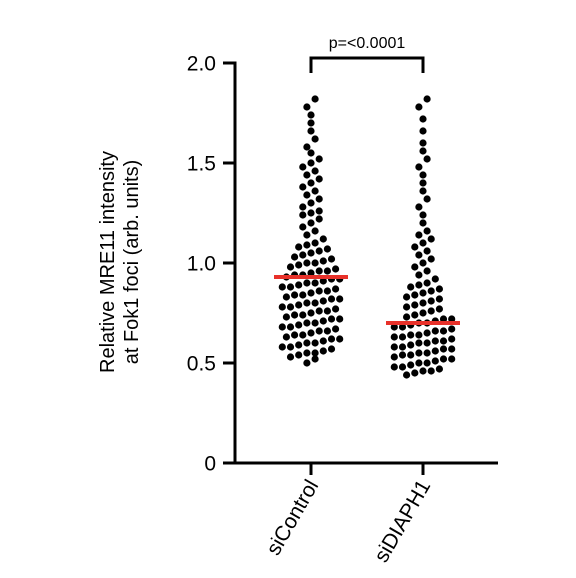  What do you see at coordinates (365, 513) in the screenshot?
I see `x-axis: siControl siDIAPH1` at bounding box center [365, 513].